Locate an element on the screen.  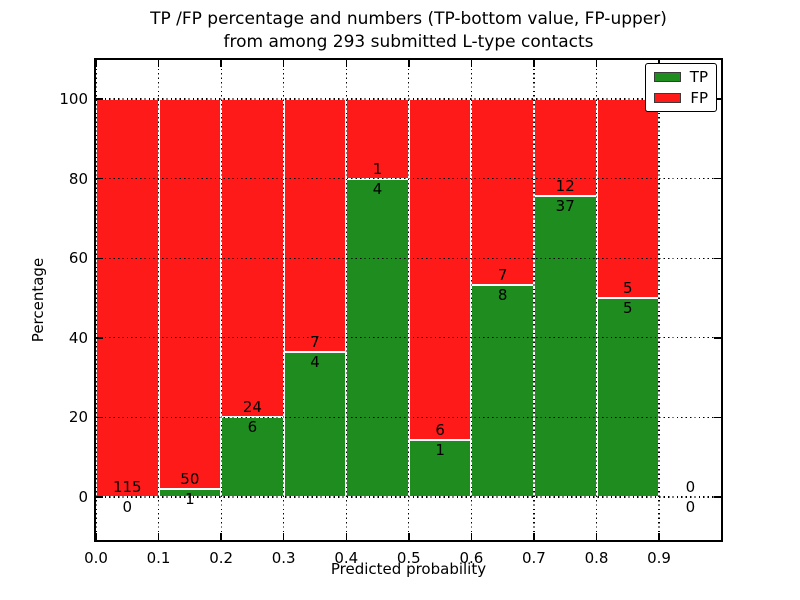
y-tick-label: 80 is located at coordinates (78, 178).